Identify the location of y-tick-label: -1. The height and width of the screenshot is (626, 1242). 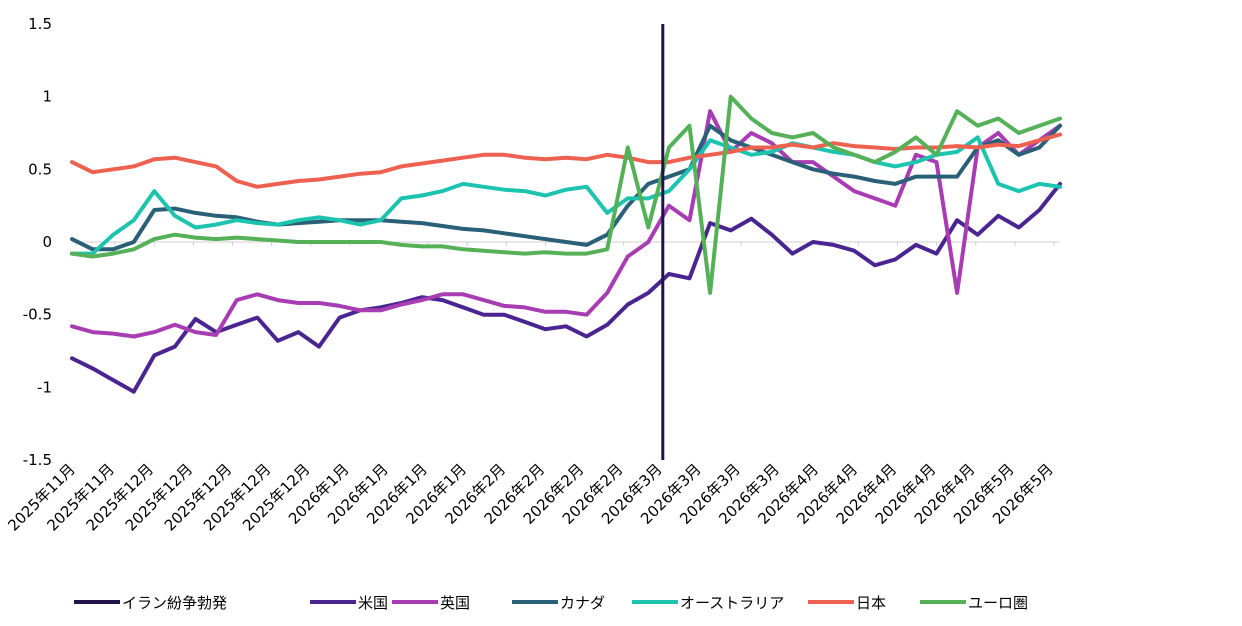
(44, 387).